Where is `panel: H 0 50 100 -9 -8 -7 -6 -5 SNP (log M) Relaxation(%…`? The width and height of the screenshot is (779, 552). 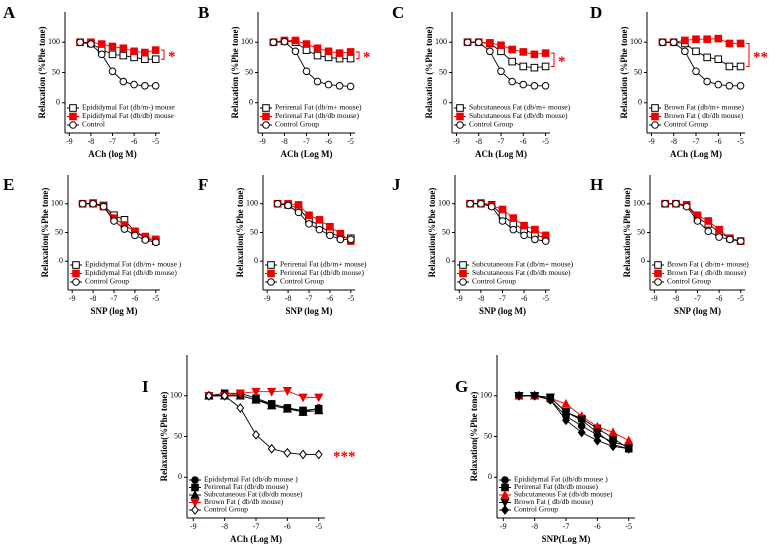
panel: H 0 50 100 -9 -8 -7 -6 -5 SNP (log M) Relaxation(%… is located at coordinates (669, 245).